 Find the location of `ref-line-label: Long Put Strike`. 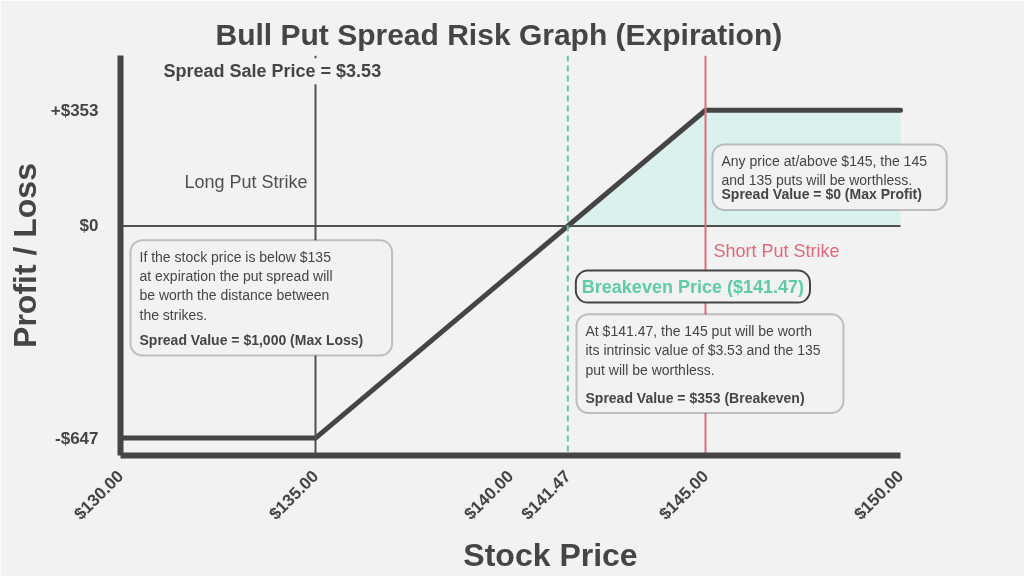

ref-line-label: Long Put Strike is located at coordinates (246, 181).